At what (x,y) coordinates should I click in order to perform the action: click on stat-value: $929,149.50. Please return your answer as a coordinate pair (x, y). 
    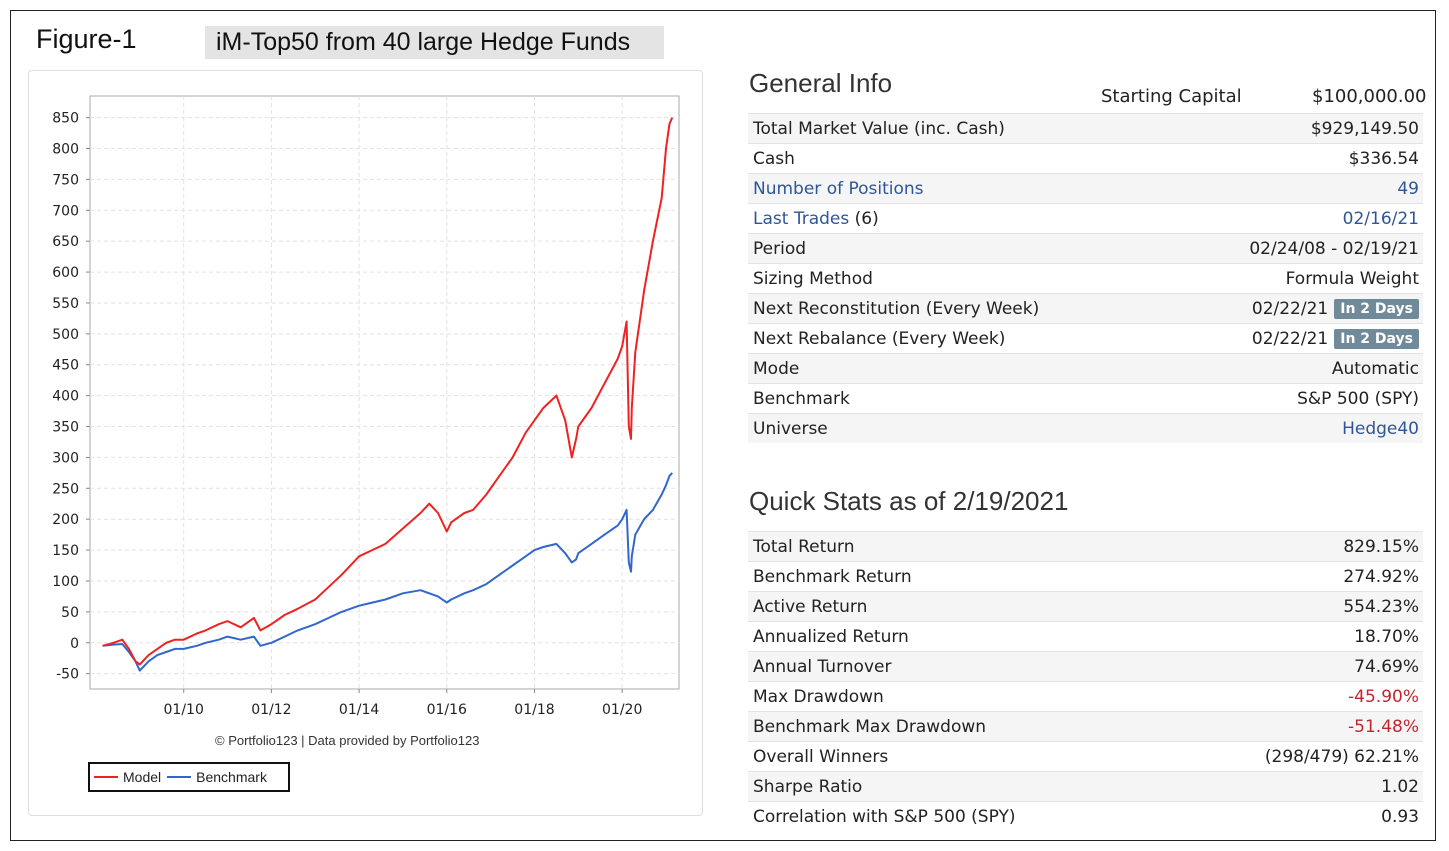
    Looking at the image, I should click on (1295, 128).